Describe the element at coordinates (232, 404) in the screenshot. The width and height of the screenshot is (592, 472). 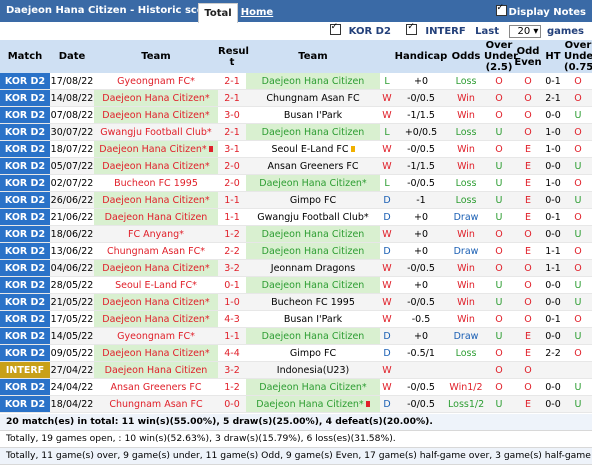
I see `score-cell: 0-0` at that location.